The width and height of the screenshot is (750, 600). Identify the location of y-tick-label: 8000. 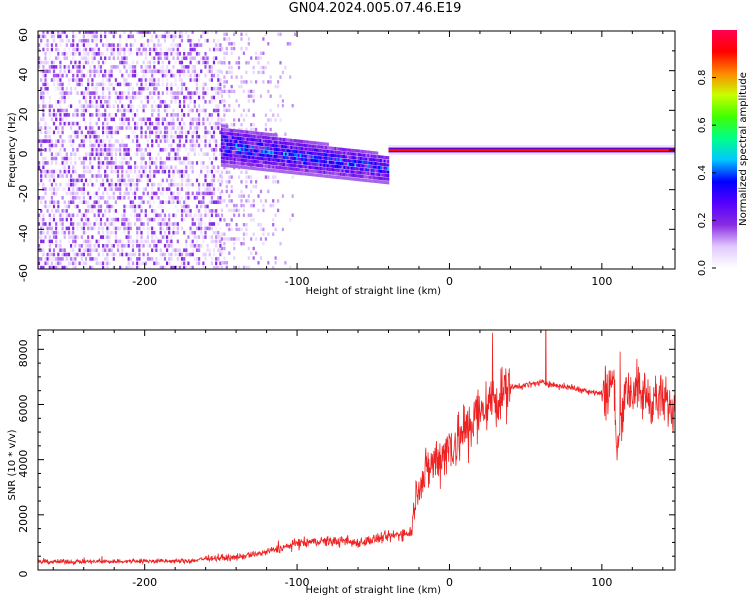
(23, 353).